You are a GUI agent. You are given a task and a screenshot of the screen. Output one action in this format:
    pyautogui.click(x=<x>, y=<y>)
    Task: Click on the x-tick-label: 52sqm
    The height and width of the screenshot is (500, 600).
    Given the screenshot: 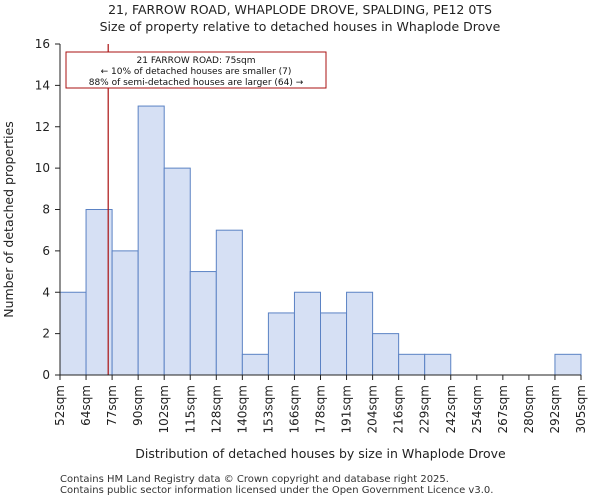 What is the action you would take?
    pyautogui.click(x=60, y=405)
    